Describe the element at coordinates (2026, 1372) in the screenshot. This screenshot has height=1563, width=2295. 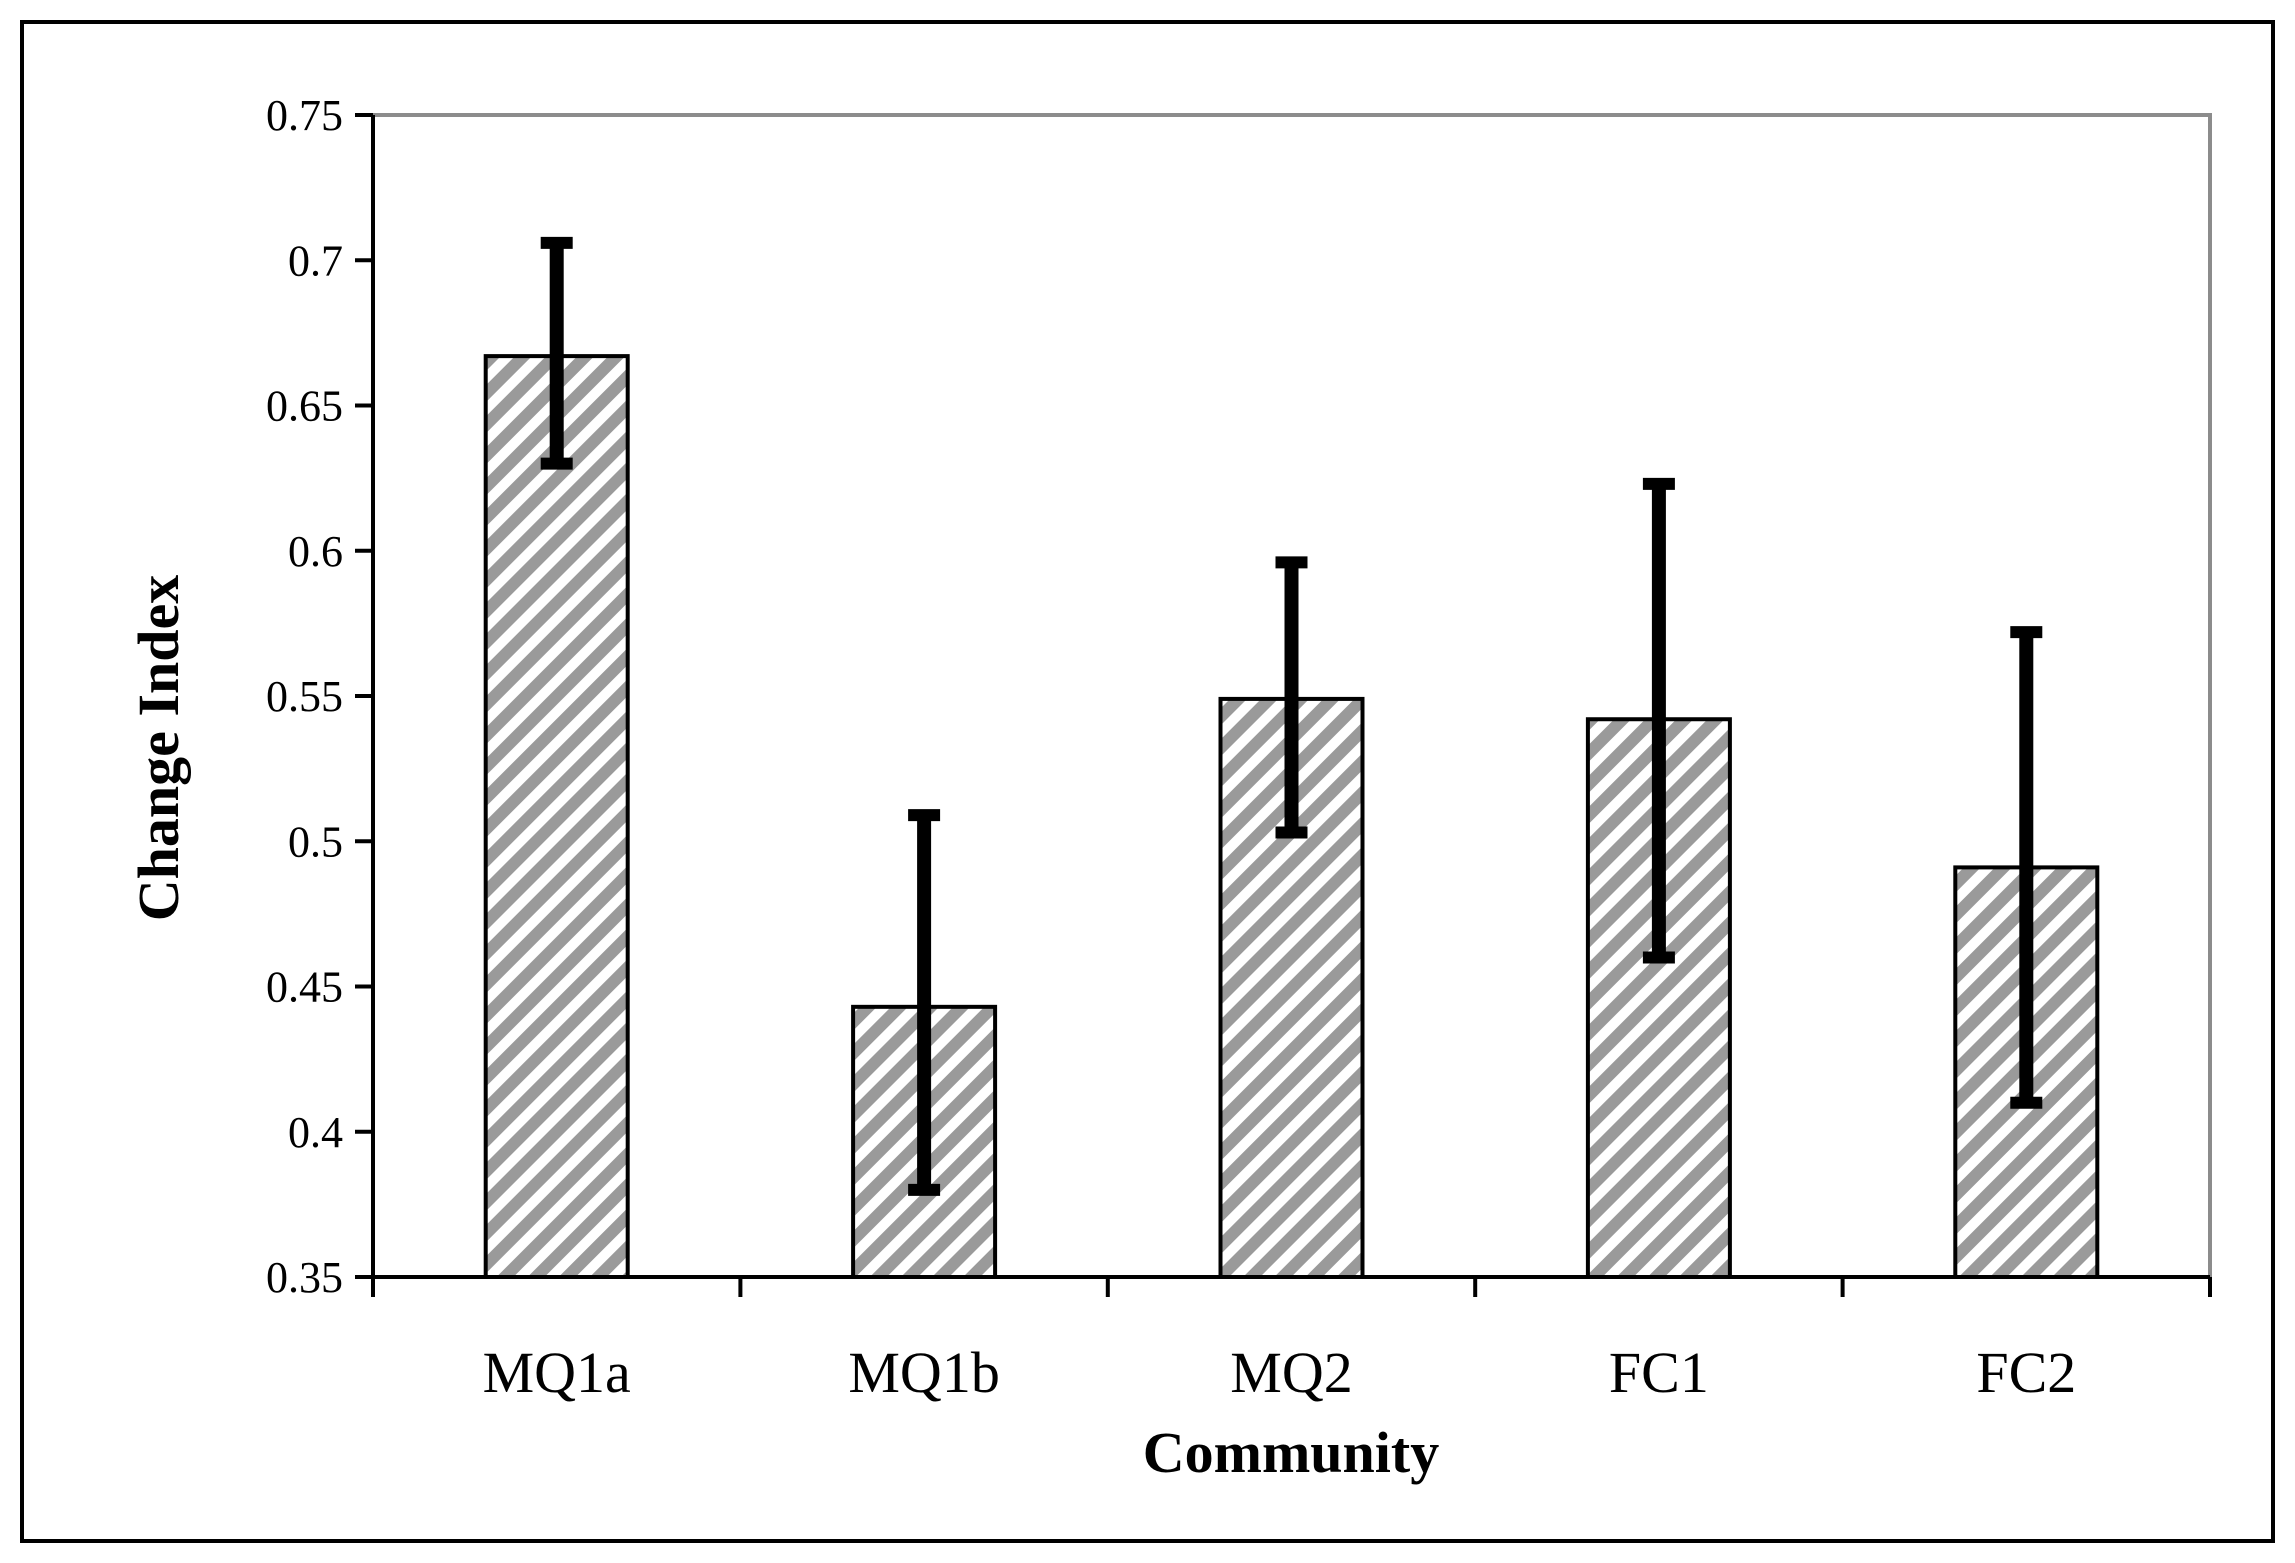
I see `x-tick-label-fc2: FC2` at that location.